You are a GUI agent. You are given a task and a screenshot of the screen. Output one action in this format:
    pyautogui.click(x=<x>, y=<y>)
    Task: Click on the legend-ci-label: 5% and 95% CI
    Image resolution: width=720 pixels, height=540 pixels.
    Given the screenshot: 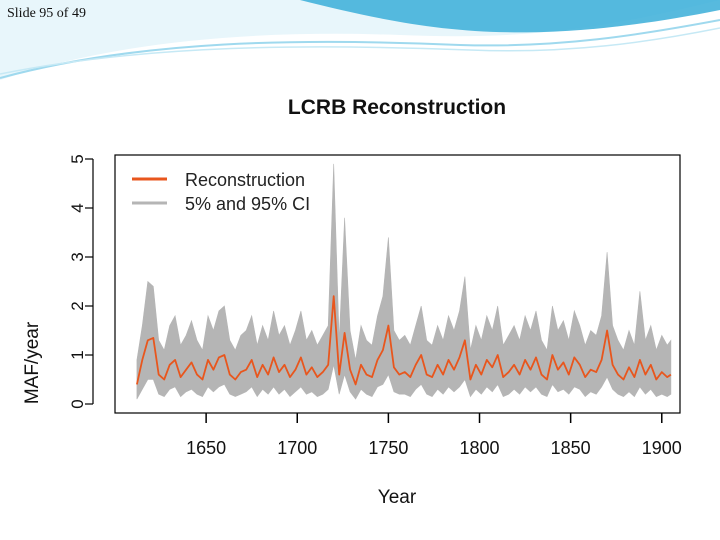 What is the action you would take?
    pyautogui.click(x=247, y=204)
    